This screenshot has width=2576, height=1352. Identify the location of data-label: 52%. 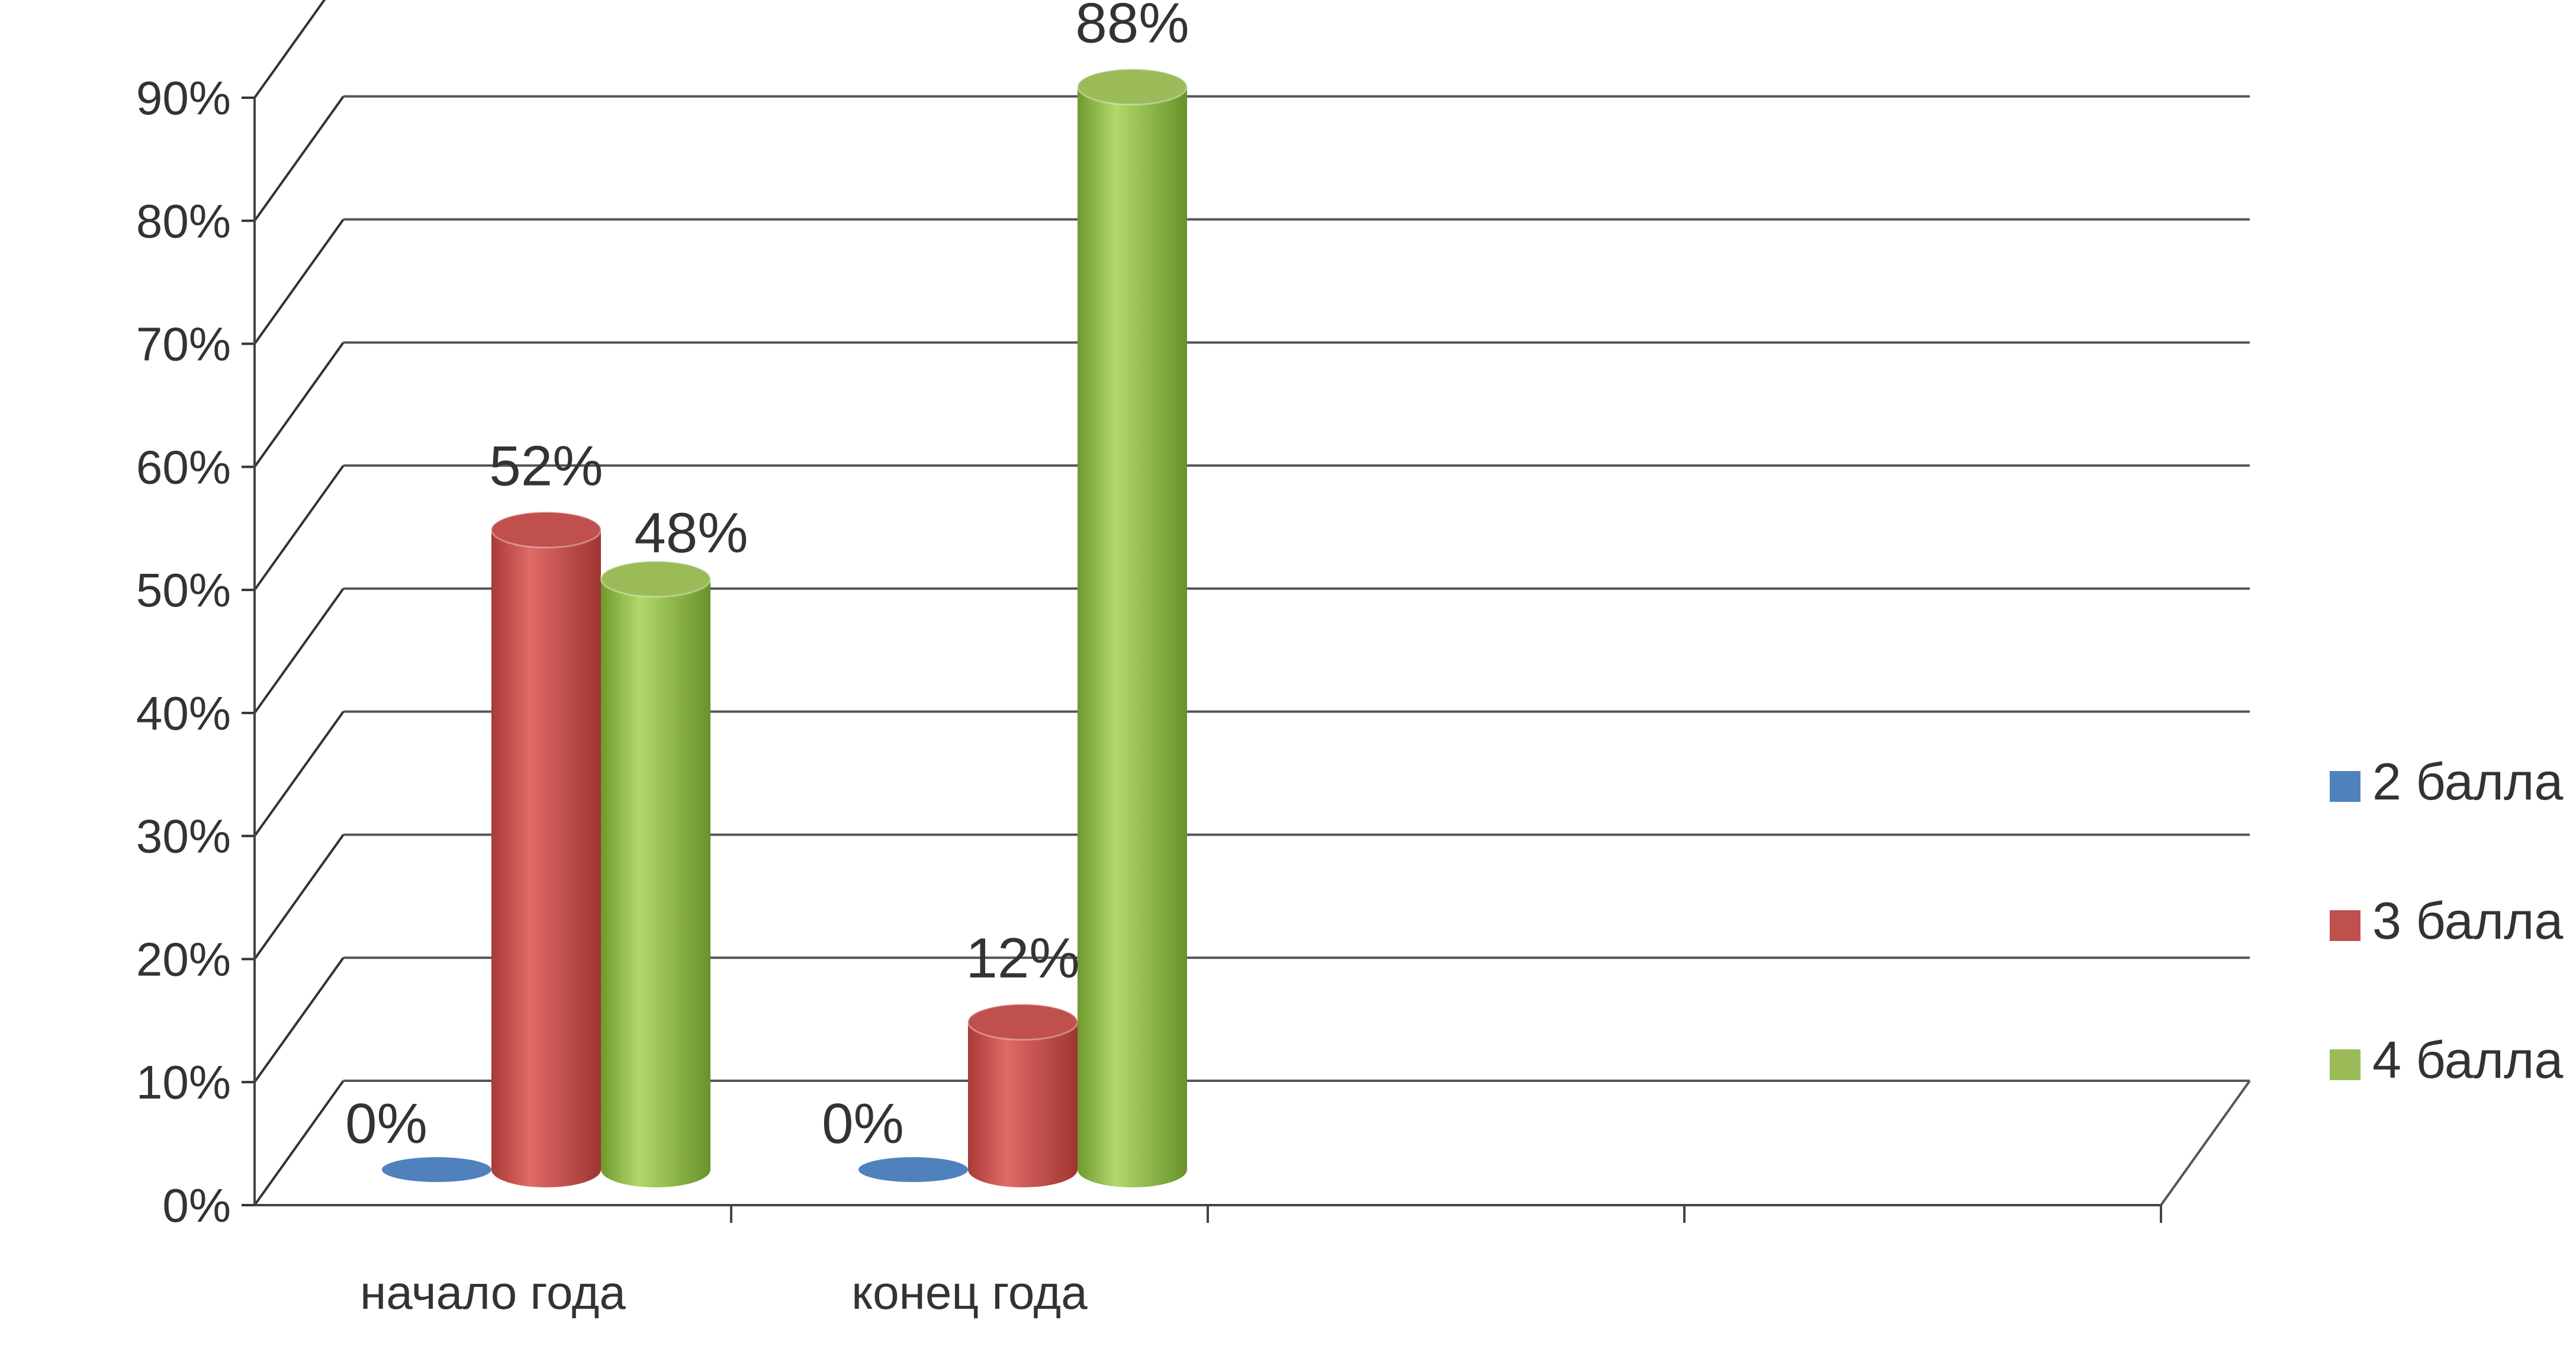
(546, 467).